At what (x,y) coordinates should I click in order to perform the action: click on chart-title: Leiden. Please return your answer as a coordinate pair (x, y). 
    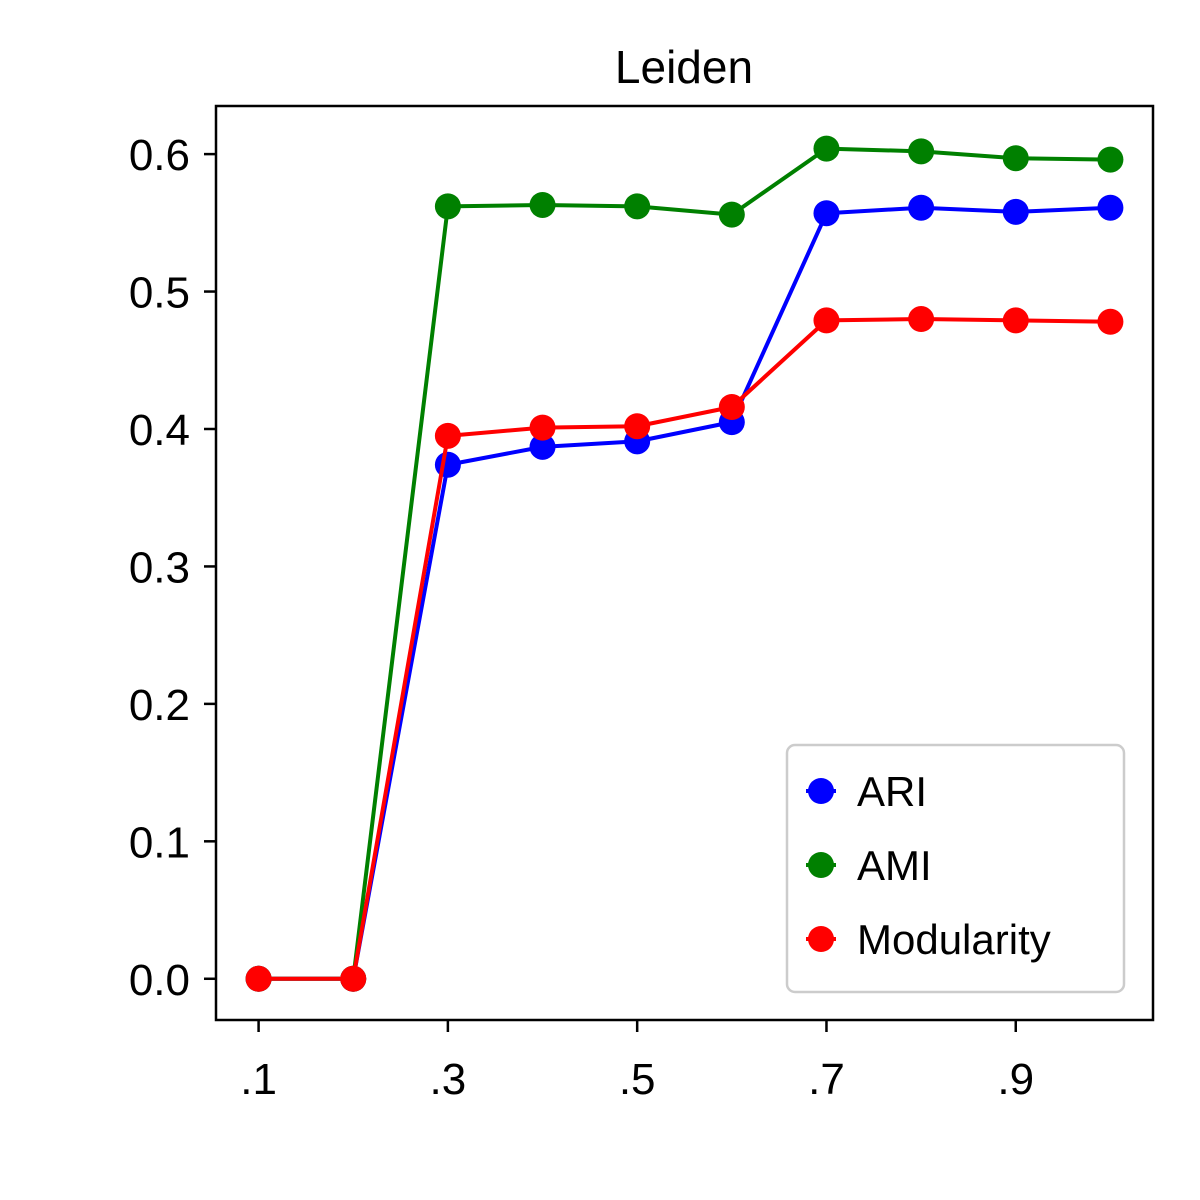
    Looking at the image, I should click on (684, 67).